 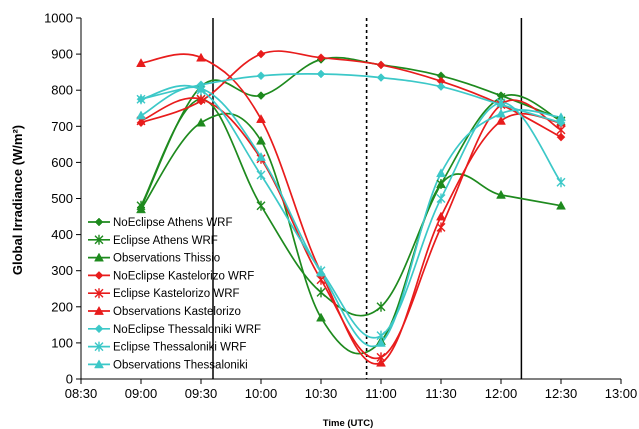 I want to click on y-axis-label: Global Irradiance (W/m²), so click(x=17, y=200).